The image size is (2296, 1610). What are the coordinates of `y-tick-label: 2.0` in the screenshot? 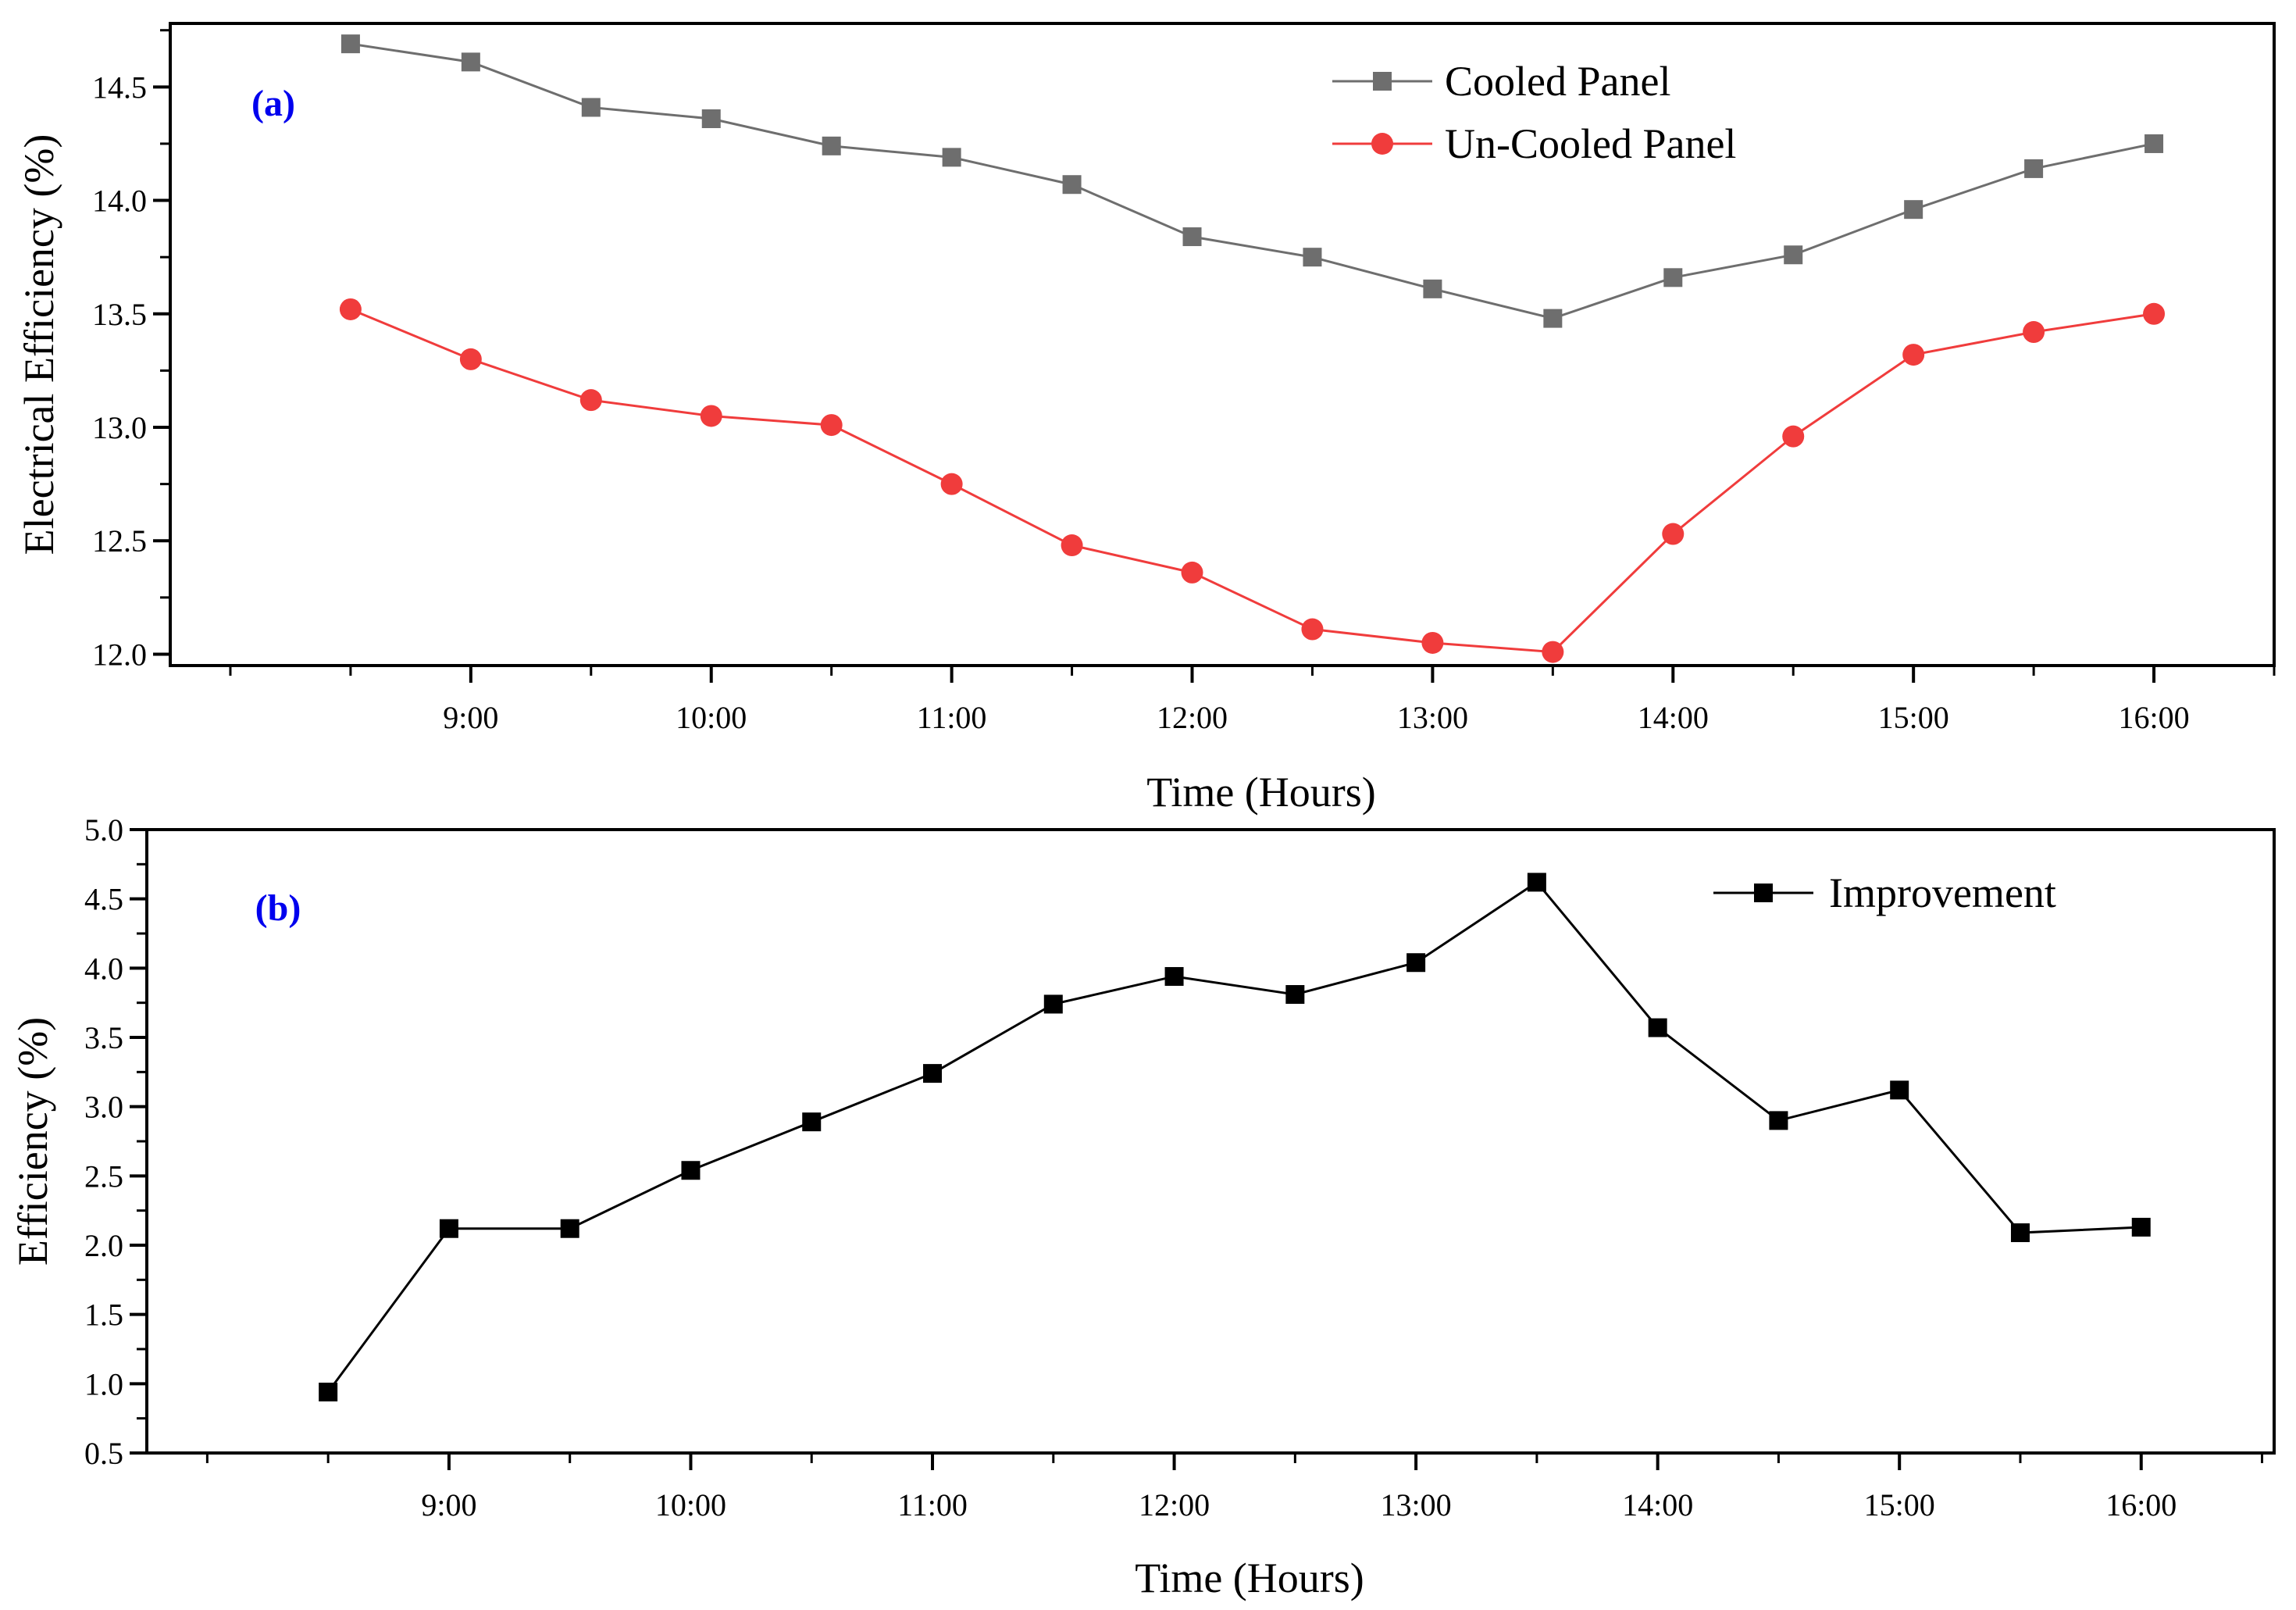 It's located at (103, 1245).